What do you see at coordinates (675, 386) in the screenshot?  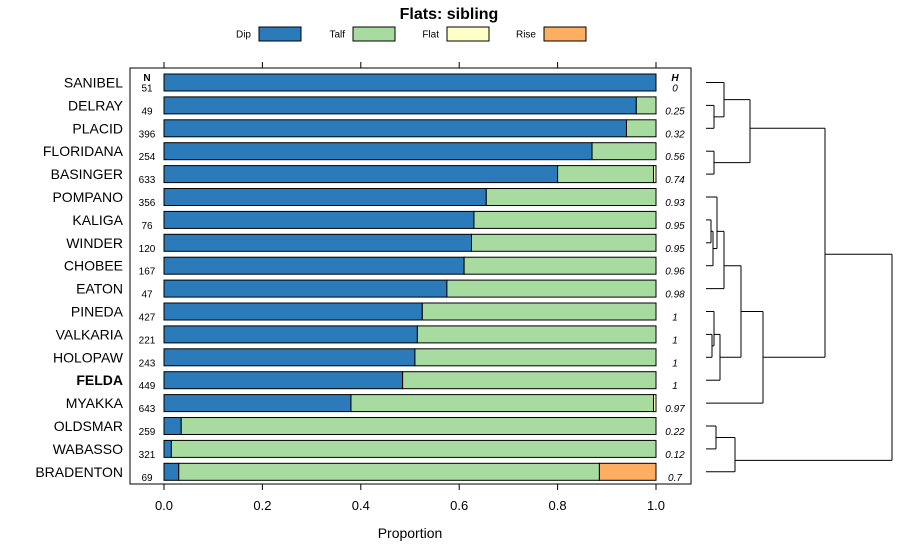 I see `h-value-felda: 1` at bounding box center [675, 386].